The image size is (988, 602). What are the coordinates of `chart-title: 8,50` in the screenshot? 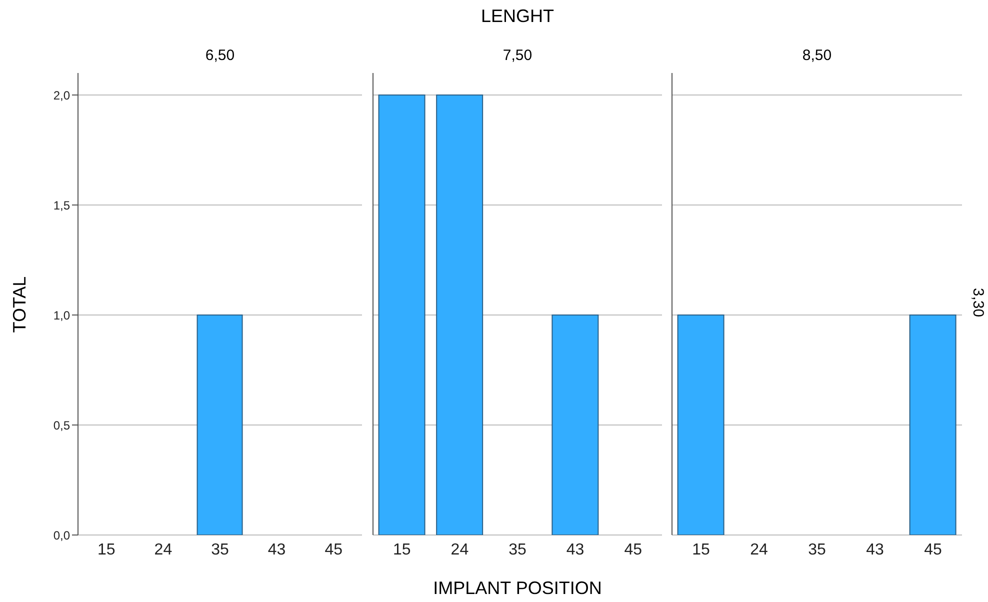 It's located at (817, 55).